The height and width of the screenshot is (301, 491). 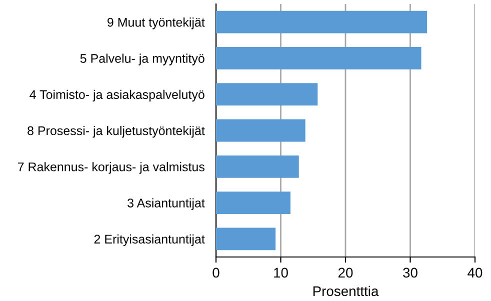 I want to click on y-tick-label: 3 Asiantuntijat, so click(x=166, y=204).